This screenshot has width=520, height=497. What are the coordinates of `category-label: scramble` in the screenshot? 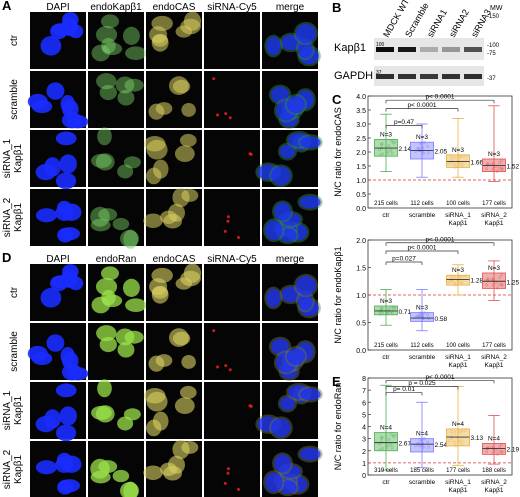 It's located at (422, 357).